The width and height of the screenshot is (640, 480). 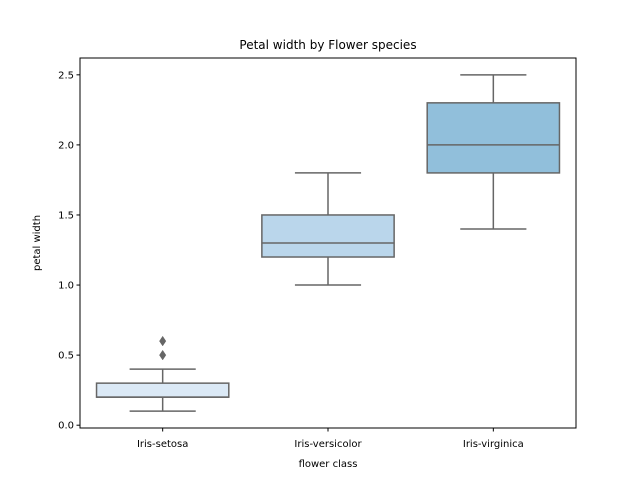 What do you see at coordinates (162, 444) in the screenshot?
I see `x-tick-label: Iris-setosa` at bounding box center [162, 444].